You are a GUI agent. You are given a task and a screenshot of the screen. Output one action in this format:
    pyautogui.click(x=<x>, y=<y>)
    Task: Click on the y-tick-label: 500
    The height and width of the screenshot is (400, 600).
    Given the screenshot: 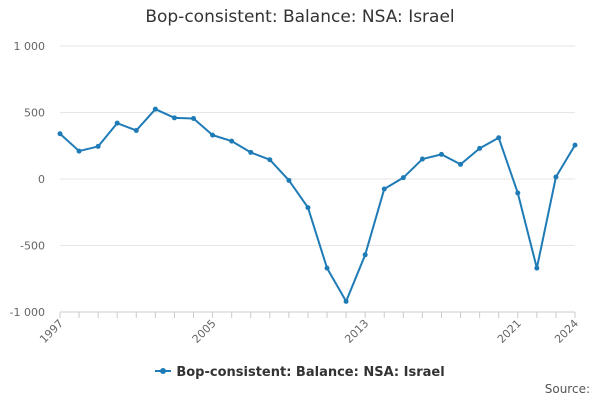 What is the action you would take?
    pyautogui.click(x=34, y=113)
    